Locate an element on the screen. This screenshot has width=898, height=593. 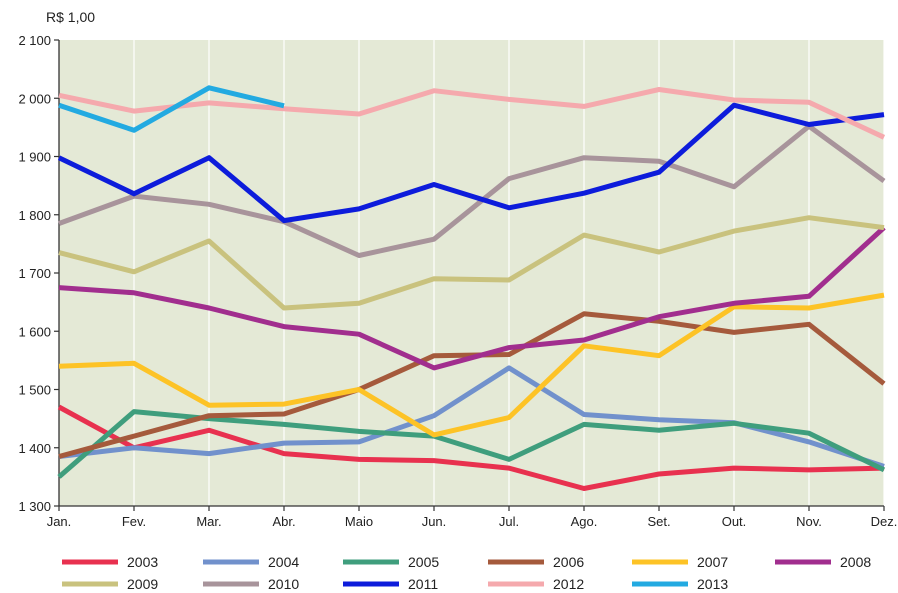
y-tick-label: 1 600 is located at coordinates (34, 331).